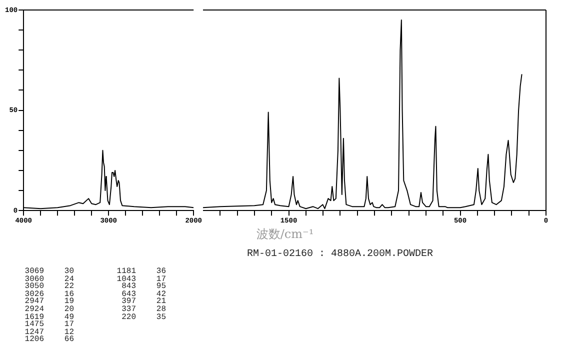 The image size is (570, 346). I want to click on text: 3069 30, so click(49, 271).